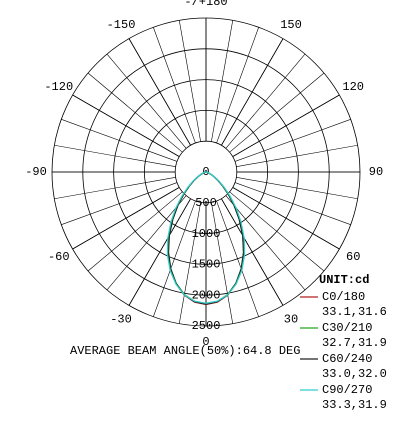 The height and width of the screenshot is (431, 414). What do you see at coordinates (205, 342) in the screenshot?
I see `angle-tick-label: 0` at bounding box center [205, 342].